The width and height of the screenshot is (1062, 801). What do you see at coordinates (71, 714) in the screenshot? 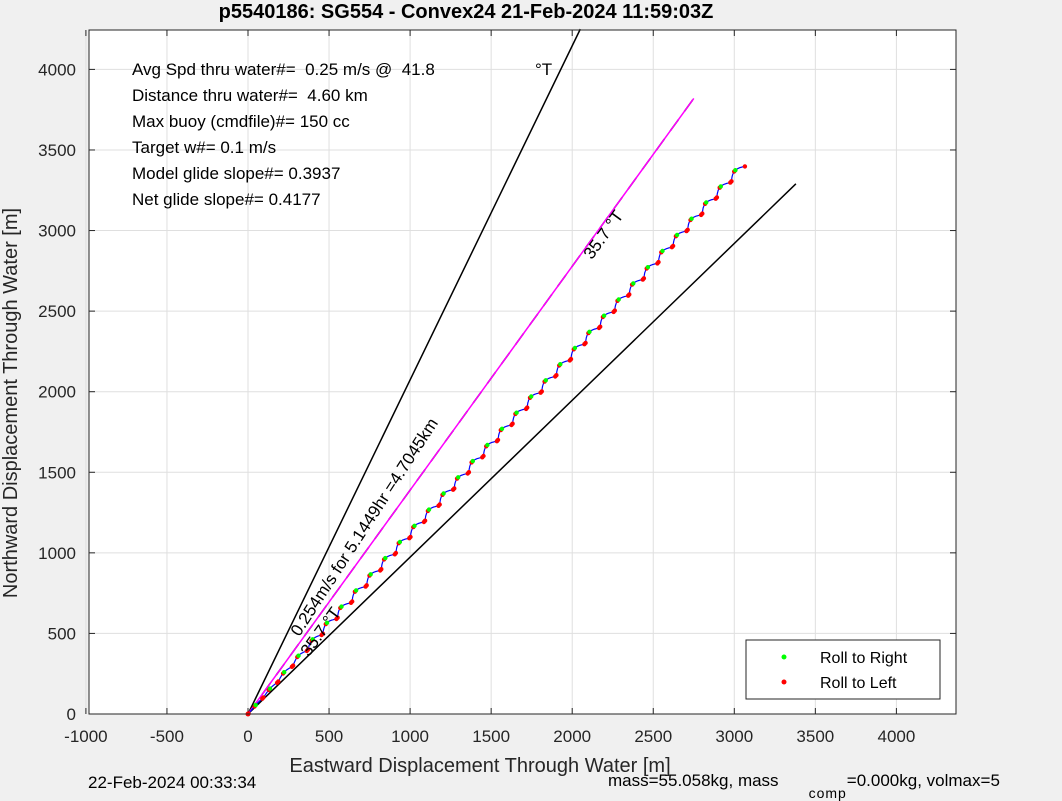
I see `y-tick-label: 0` at bounding box center [71, 714].